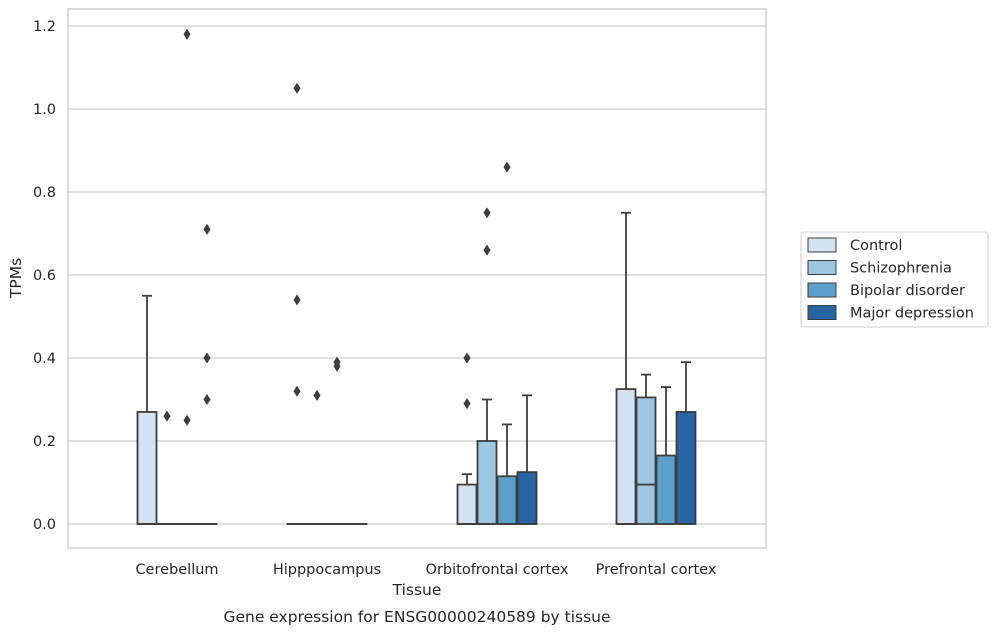  I want to click on y-tick-label: 0.2, so click(44, 442).